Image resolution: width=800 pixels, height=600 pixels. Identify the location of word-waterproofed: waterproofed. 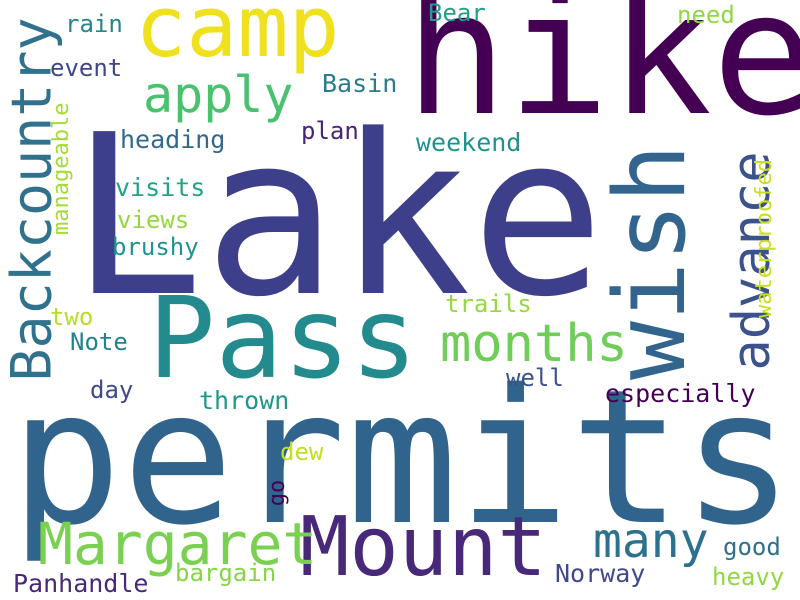
(764, 238).